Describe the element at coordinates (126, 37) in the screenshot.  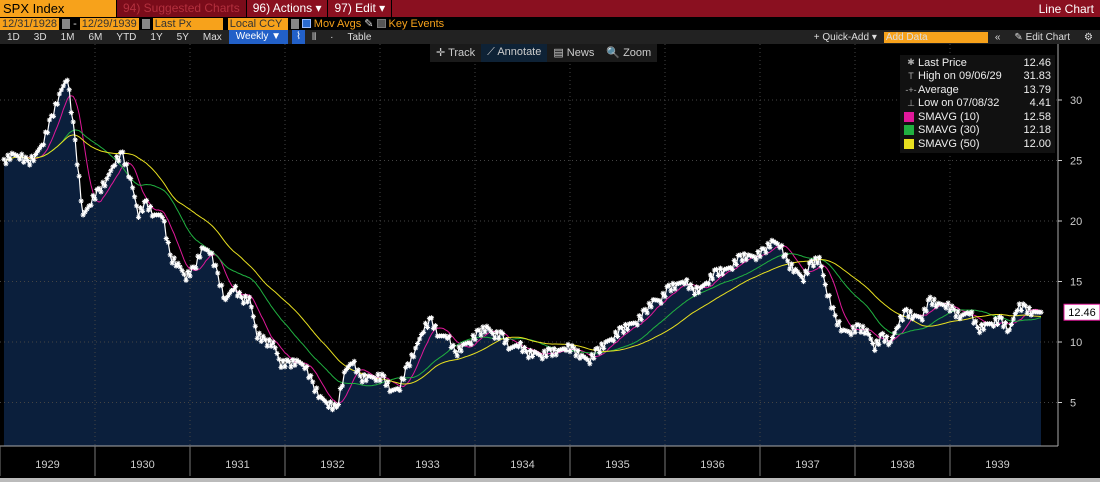
I see `period-ytd: YTD` at that location.